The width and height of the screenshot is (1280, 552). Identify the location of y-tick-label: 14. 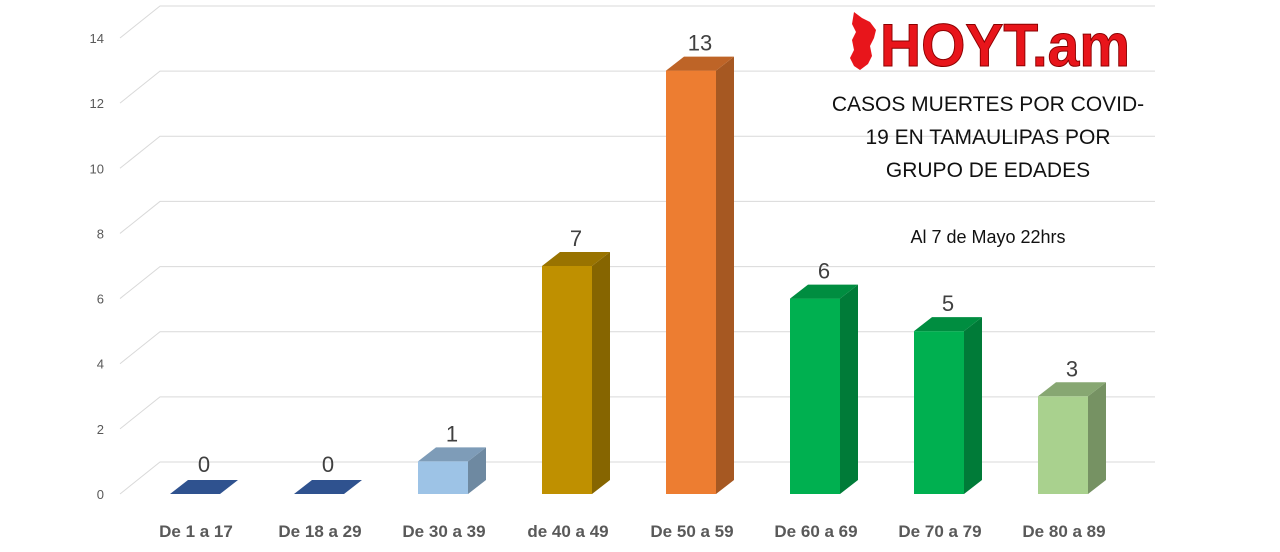
(97, 38).